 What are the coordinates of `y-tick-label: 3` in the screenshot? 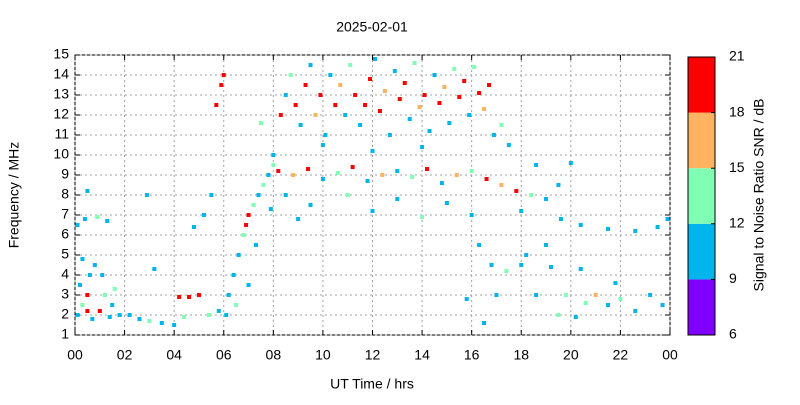 It's located at (65, 294).